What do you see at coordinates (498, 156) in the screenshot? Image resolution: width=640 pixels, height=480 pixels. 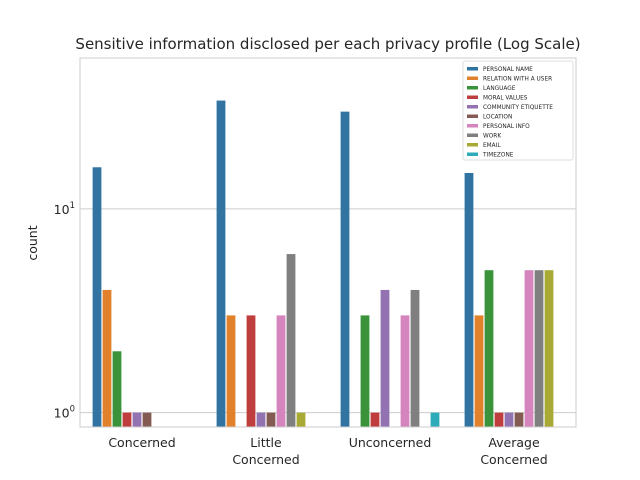 I see `legend-label-timezone: TIMEZONE` at bounding box center [498, 156].